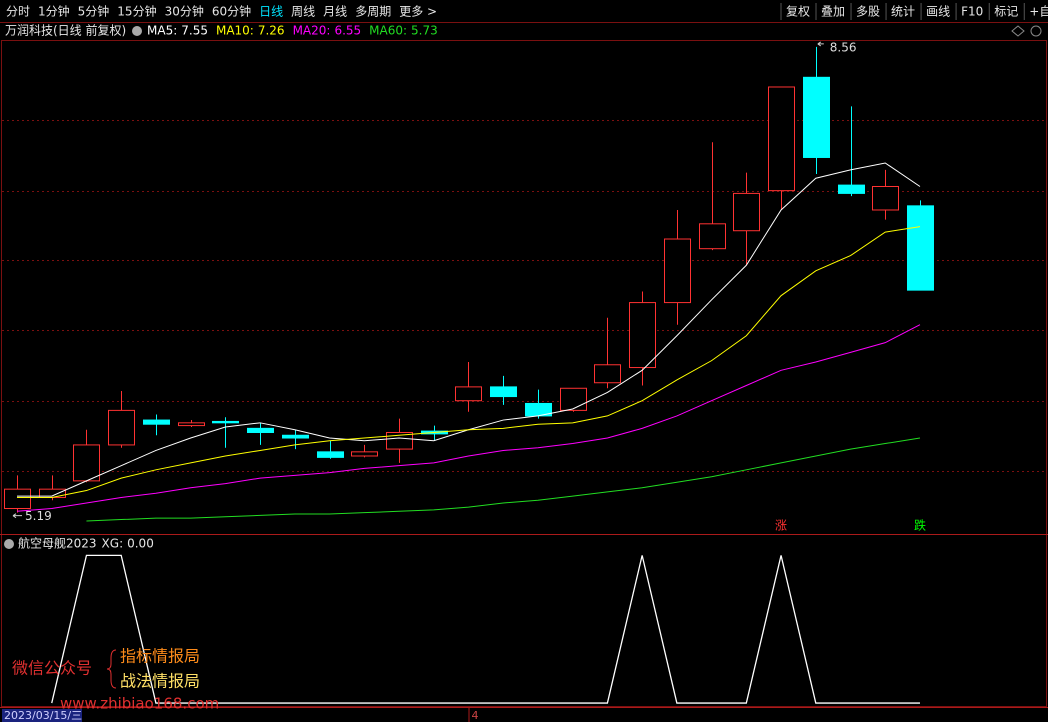 Image resolution: width=1048 pixels, height=722 pixels. What do you see at coordinates (1018, 31) in the screenshot?
I see `diamond-icon` at bounding box center [1018, 31].